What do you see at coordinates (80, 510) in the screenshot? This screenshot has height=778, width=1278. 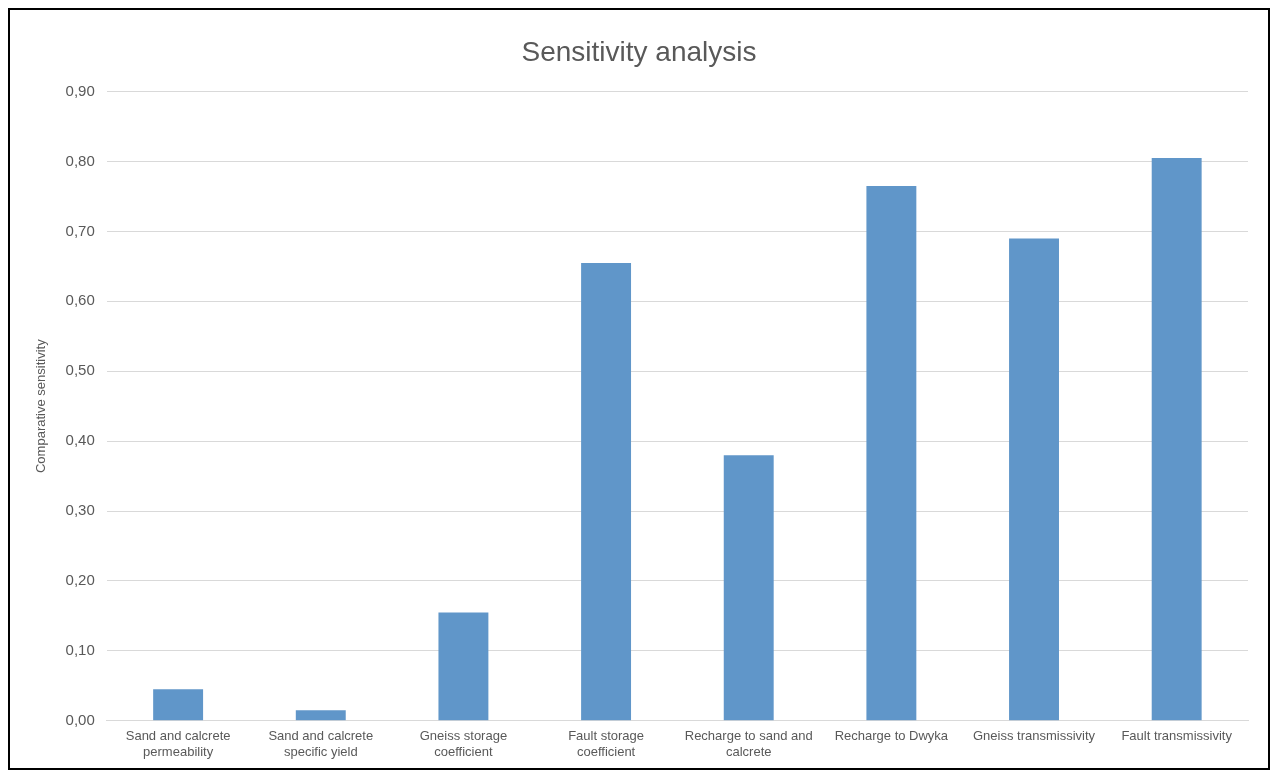 I see `y-tick-label: 0,30` at bounding box center [80, 510].